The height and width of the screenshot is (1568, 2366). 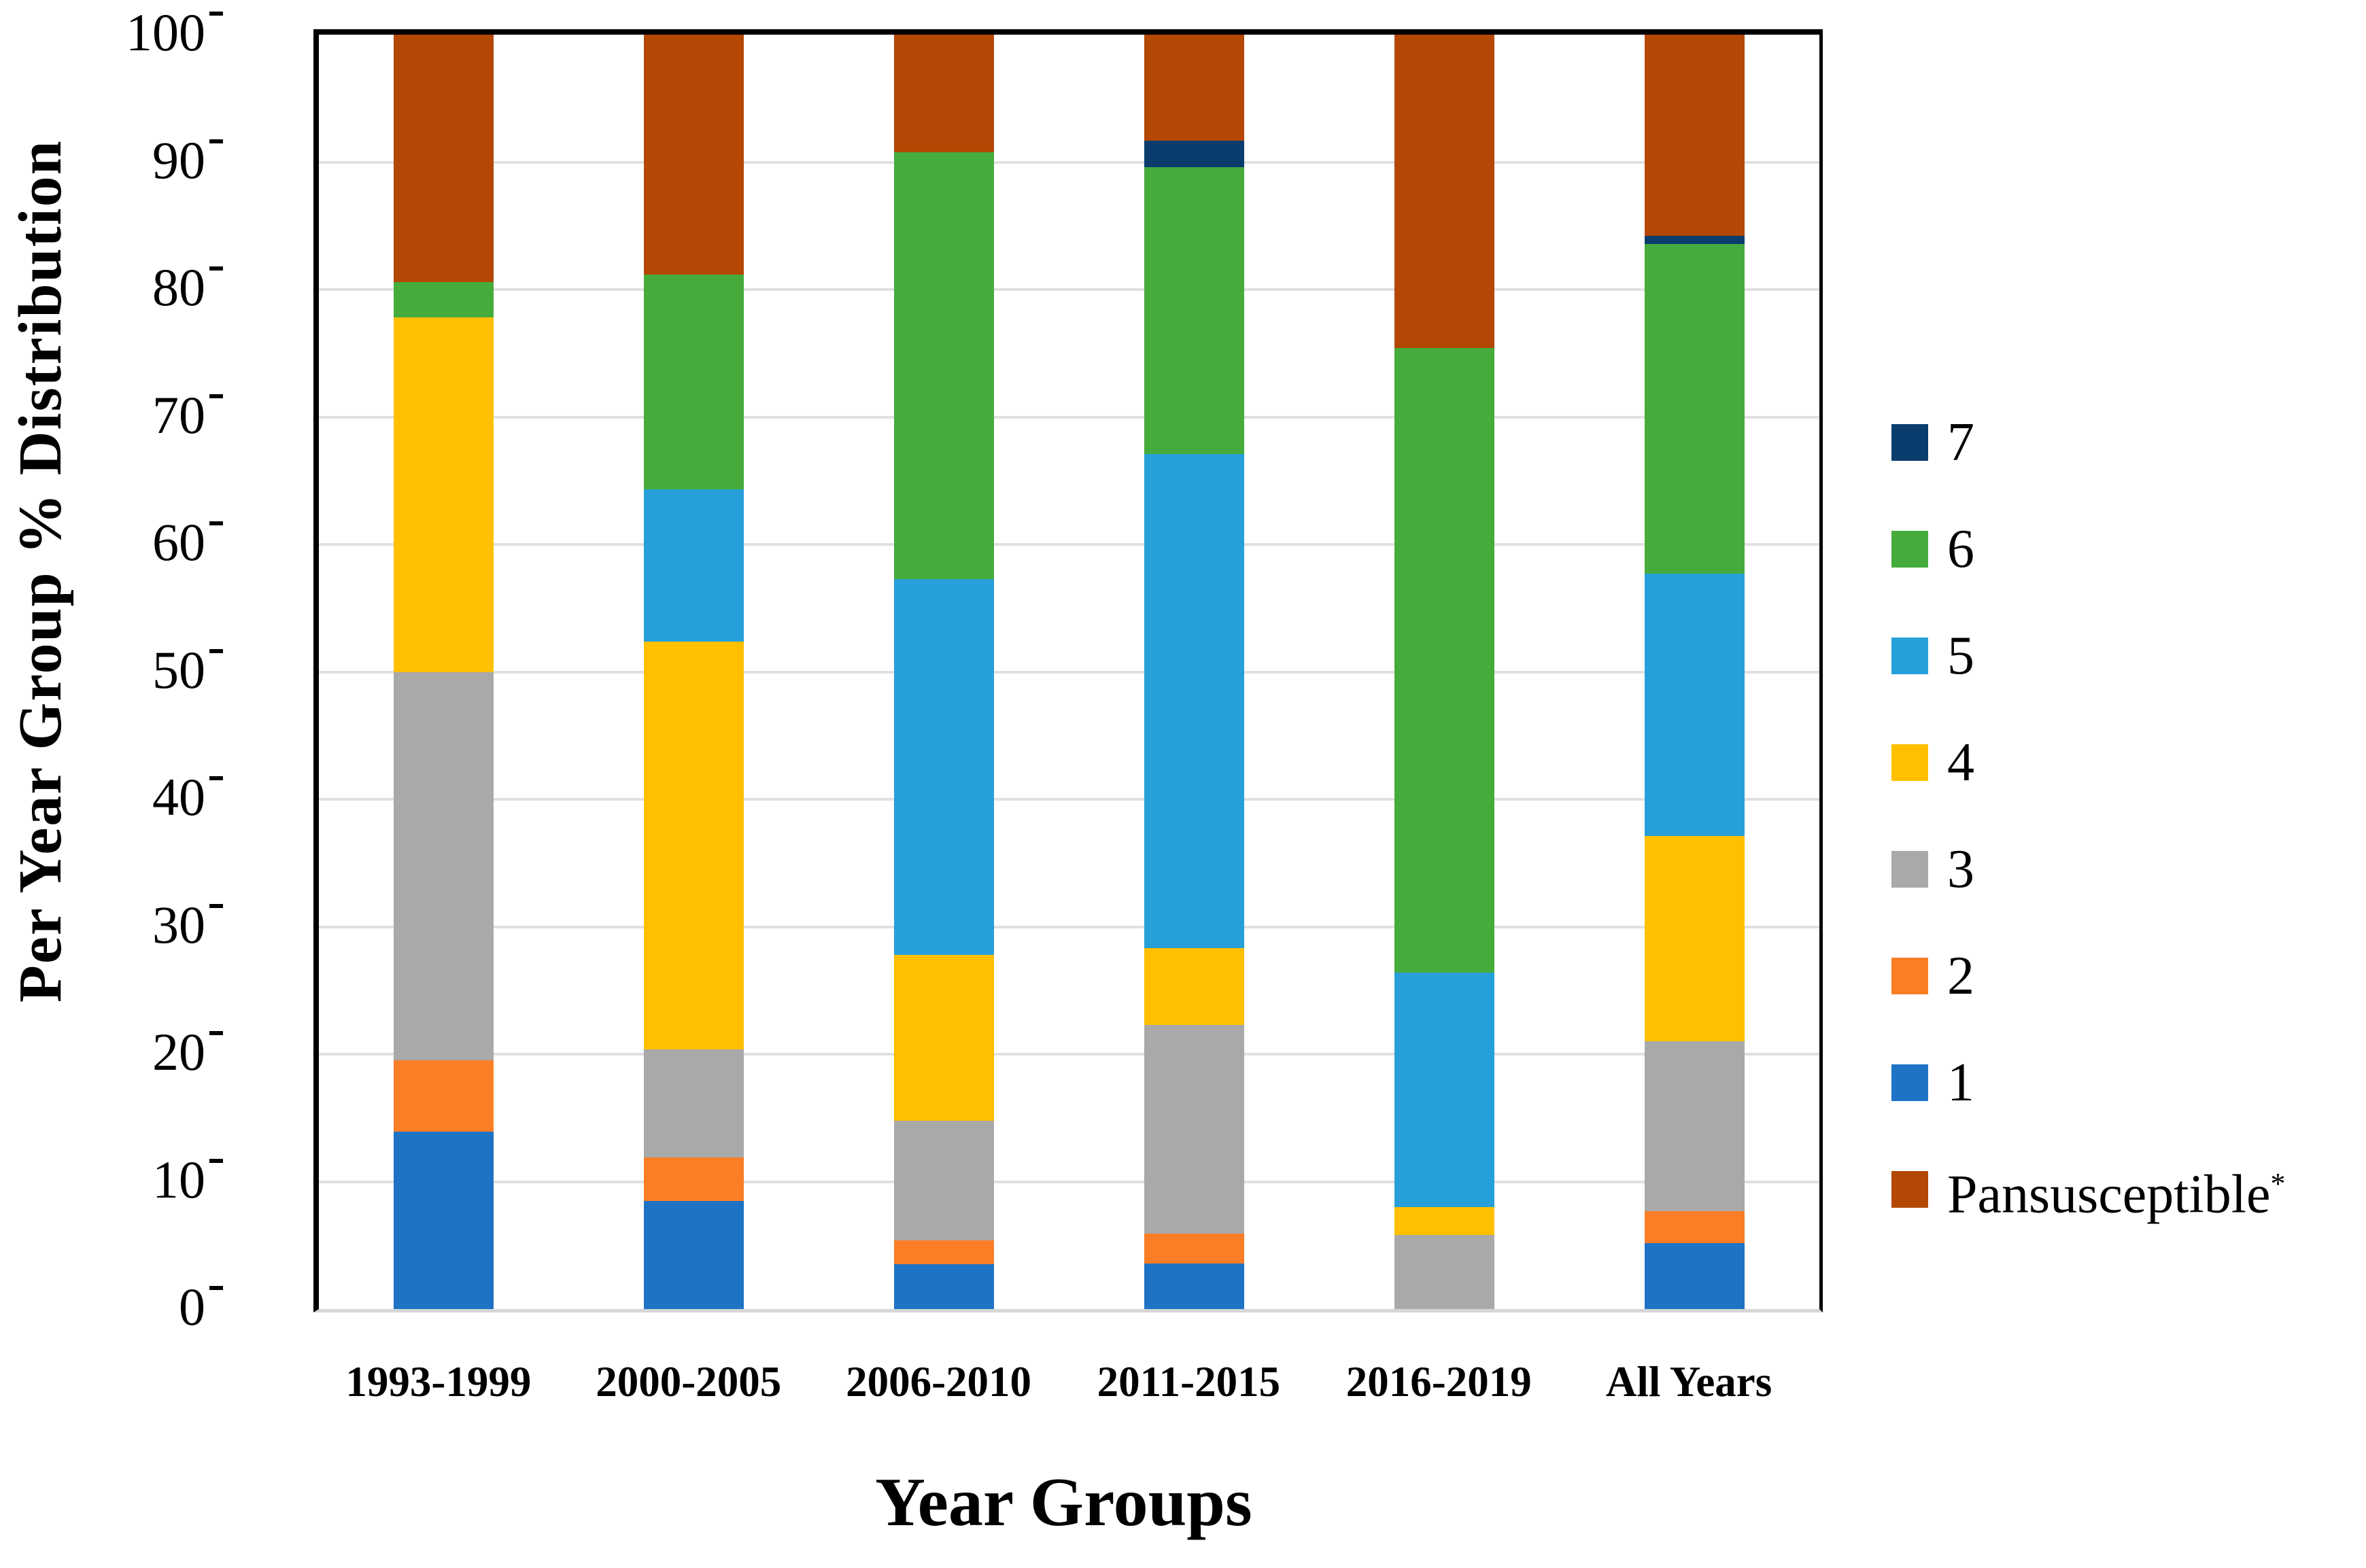 I want to click on segment-4-2016-2019, so click(x=1444, y=1221).